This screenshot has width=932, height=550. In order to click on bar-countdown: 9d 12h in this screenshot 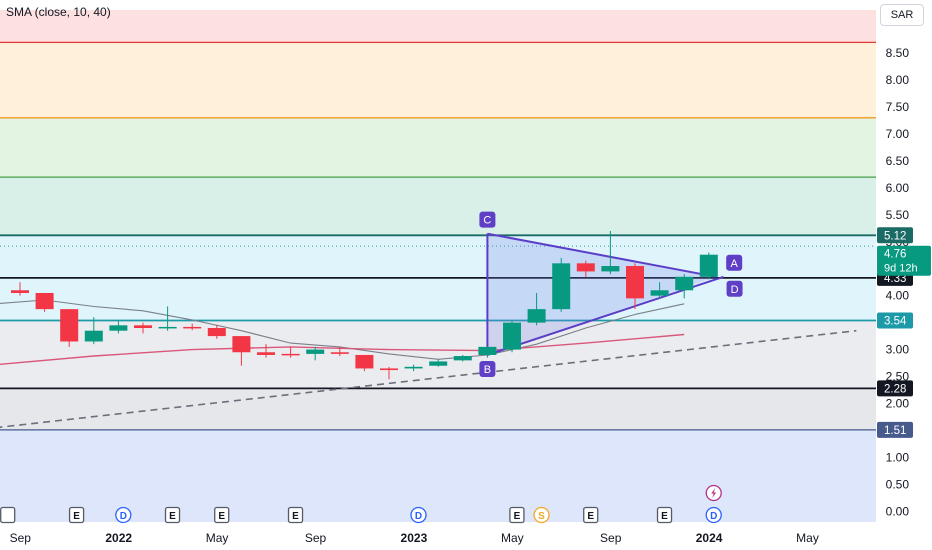, I will do `click(901, 269)`.